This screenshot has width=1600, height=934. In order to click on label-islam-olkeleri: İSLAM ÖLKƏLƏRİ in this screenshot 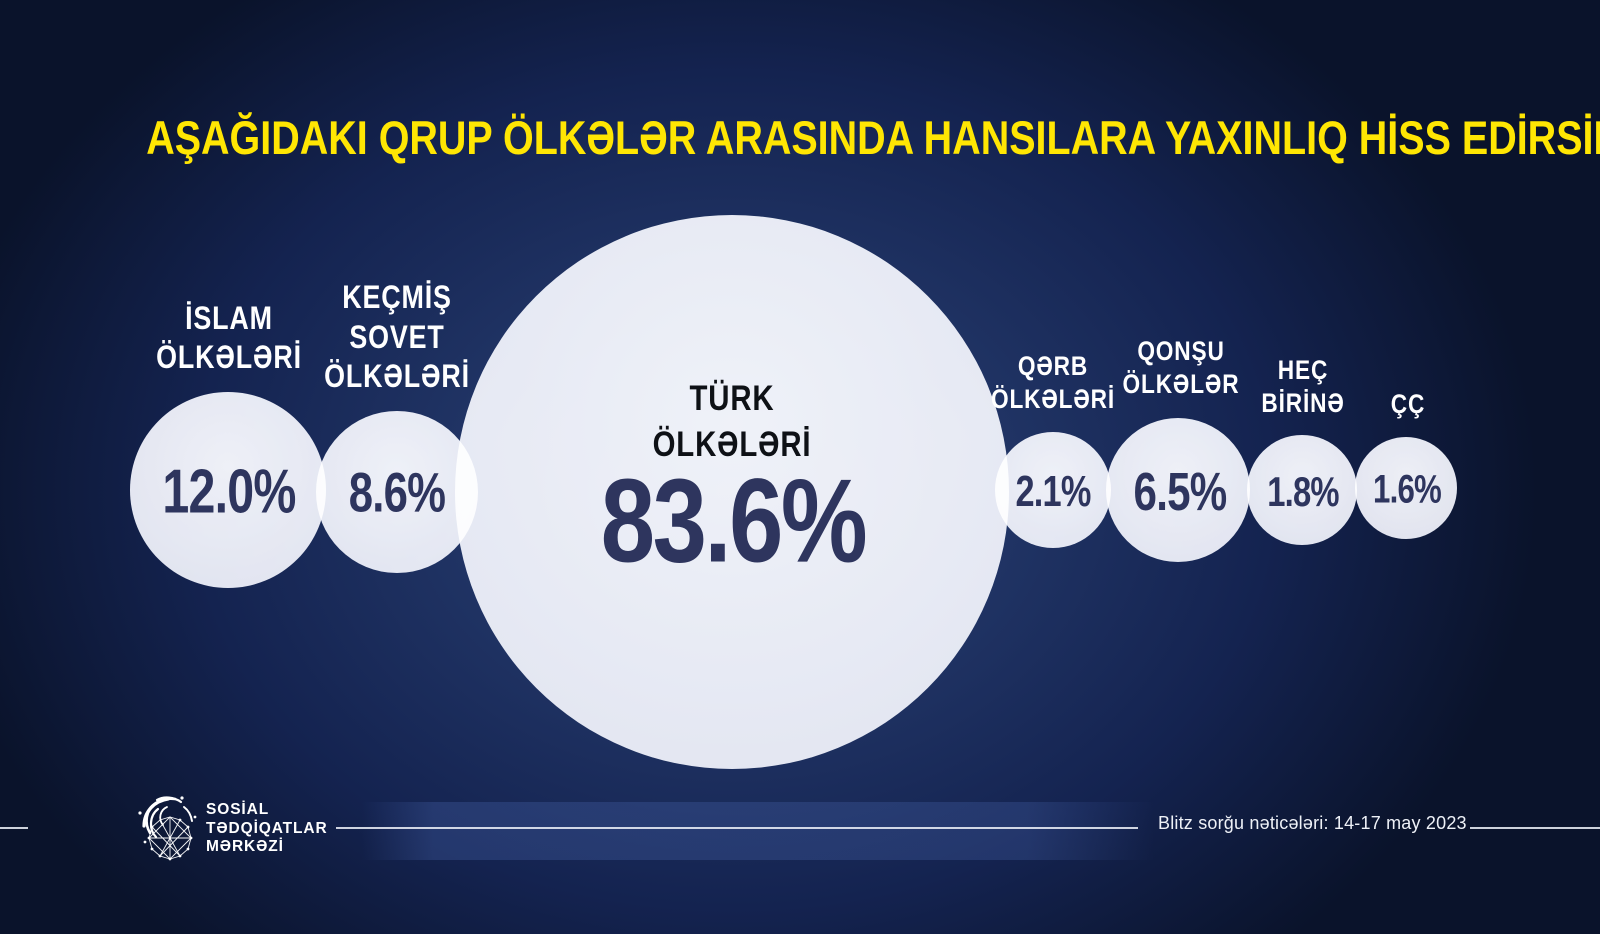, I will do `click(229, 337)`.